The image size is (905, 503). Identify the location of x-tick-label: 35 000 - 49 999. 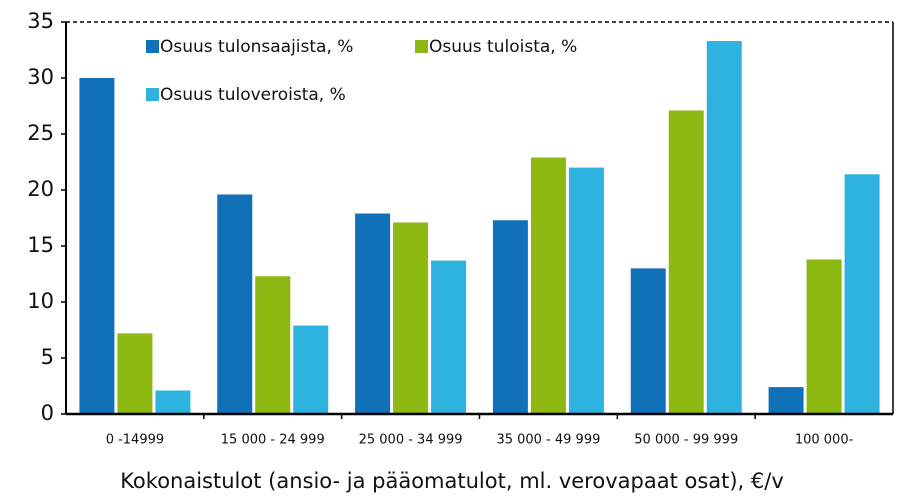
(548, 440).